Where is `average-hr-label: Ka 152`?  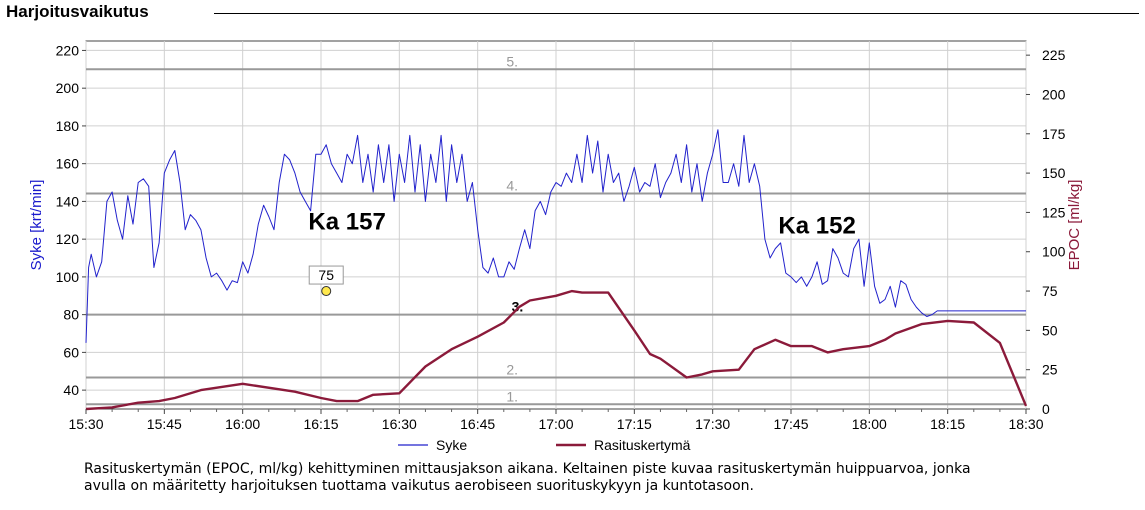
average-hr-label: Ka 152 is located at coordinates (816, 225).